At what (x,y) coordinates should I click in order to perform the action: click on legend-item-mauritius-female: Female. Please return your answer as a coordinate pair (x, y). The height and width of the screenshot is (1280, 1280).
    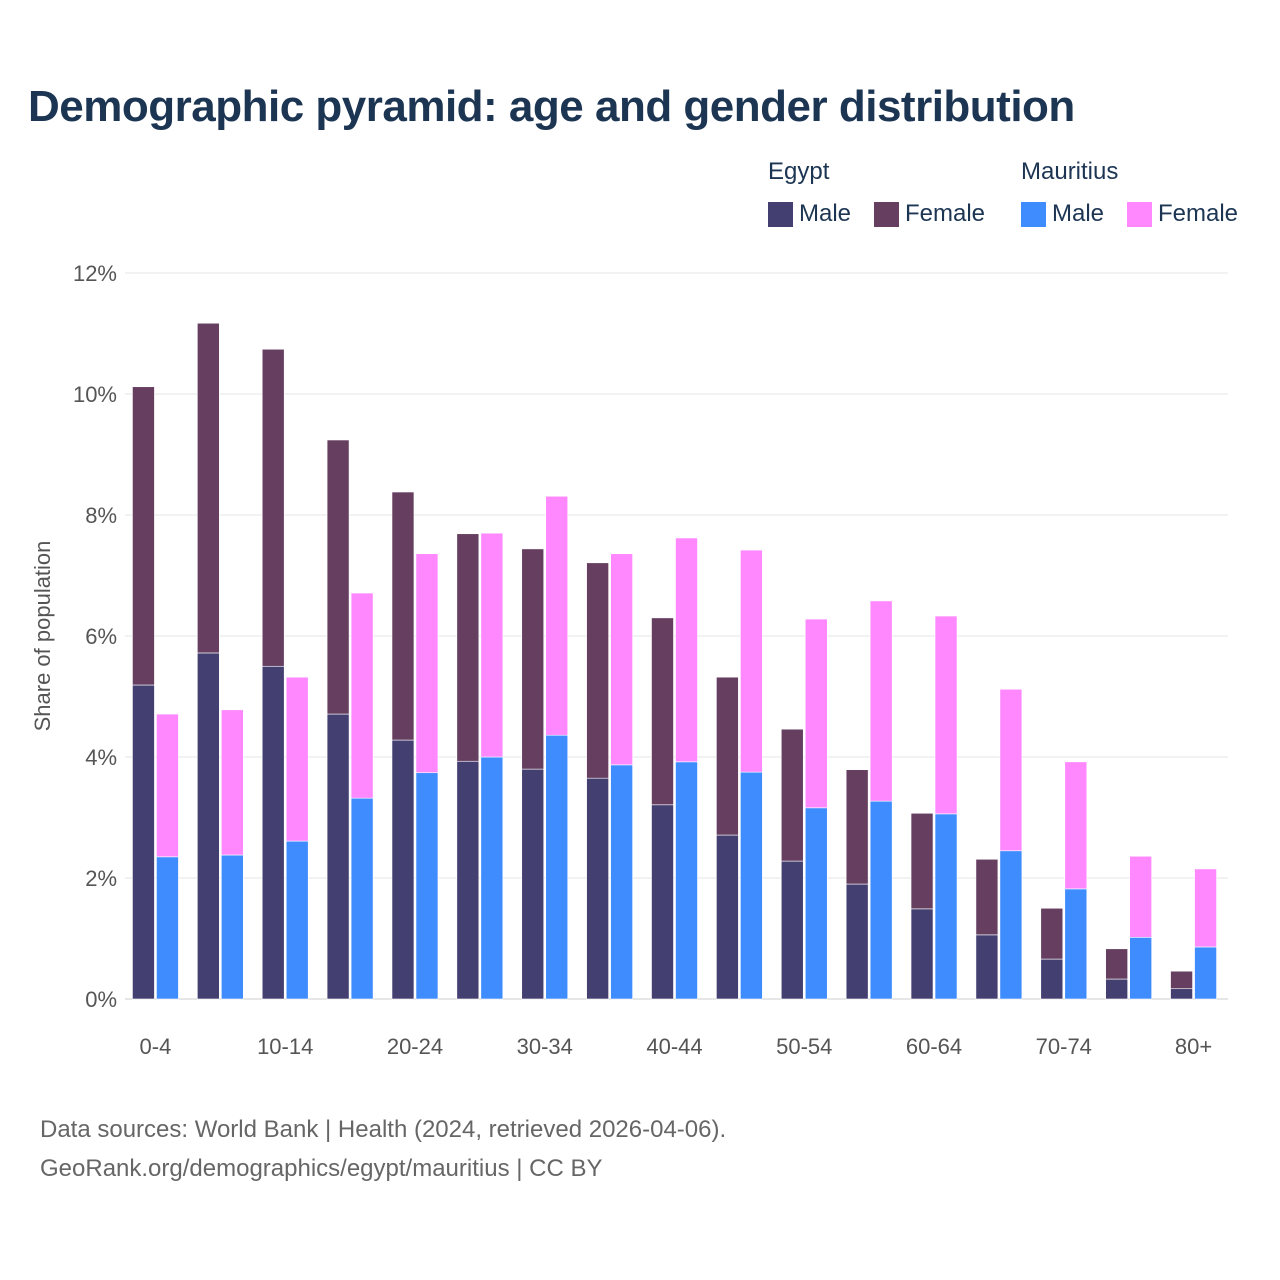
    Looking at the image, I should click on (1182, 214).